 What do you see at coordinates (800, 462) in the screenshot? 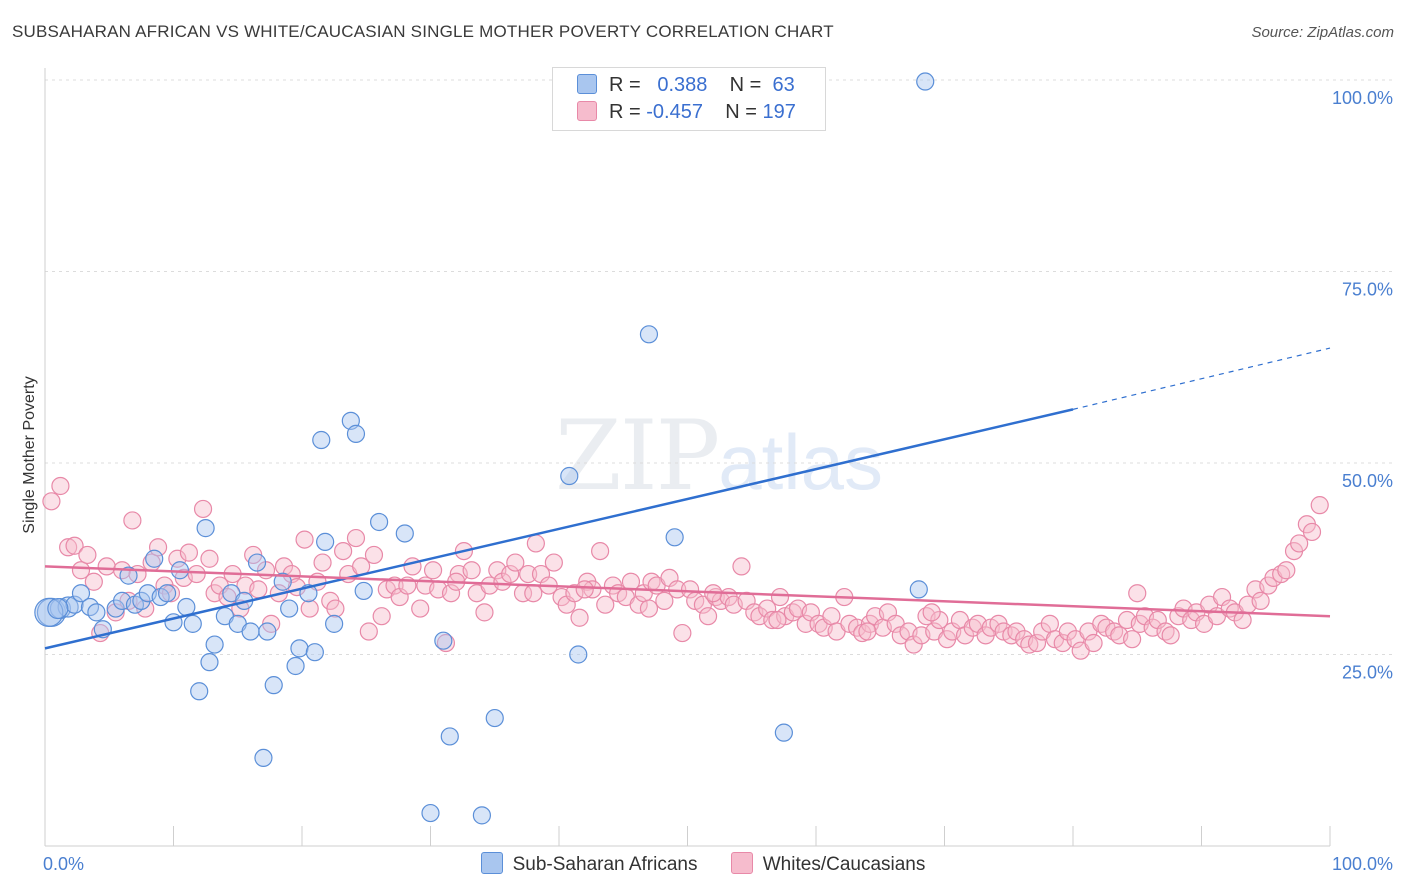
I see `watermark-atlas: atlas` at bounding box center [800, 462].